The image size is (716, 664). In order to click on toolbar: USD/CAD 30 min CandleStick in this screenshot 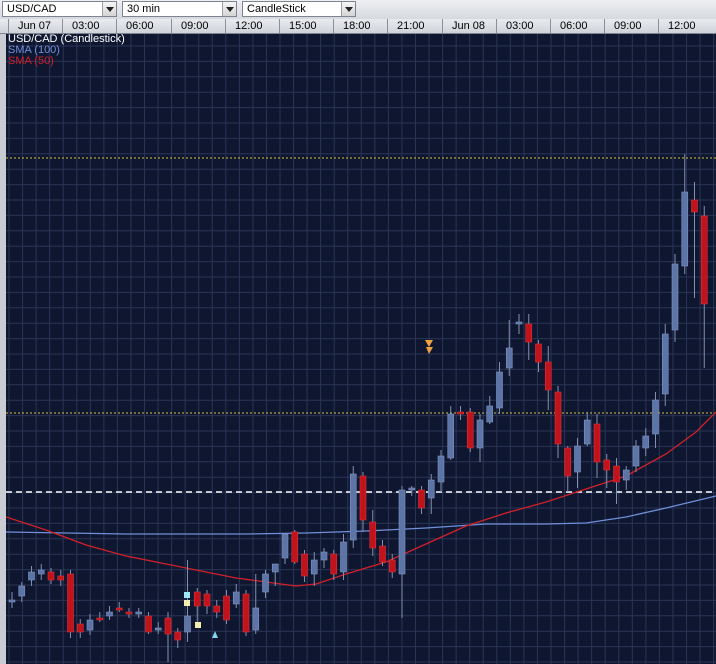, I will do `click(358, 10)`.